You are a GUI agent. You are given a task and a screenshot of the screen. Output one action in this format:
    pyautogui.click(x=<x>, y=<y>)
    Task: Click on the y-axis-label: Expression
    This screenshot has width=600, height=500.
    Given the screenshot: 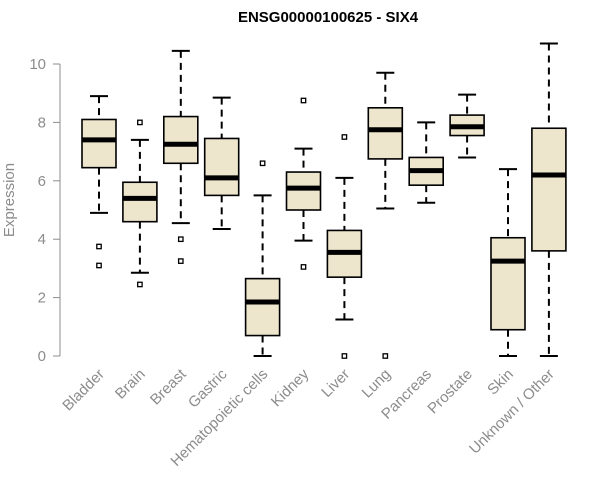 What is the action you would take?
    pyautogui.click(x=9, y=200)
    